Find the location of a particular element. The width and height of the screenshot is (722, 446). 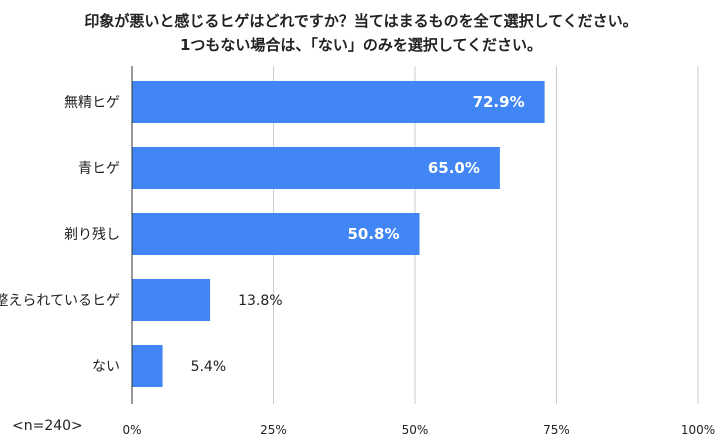

value-label-5: 5.4% is located at coordinates (209, 367).